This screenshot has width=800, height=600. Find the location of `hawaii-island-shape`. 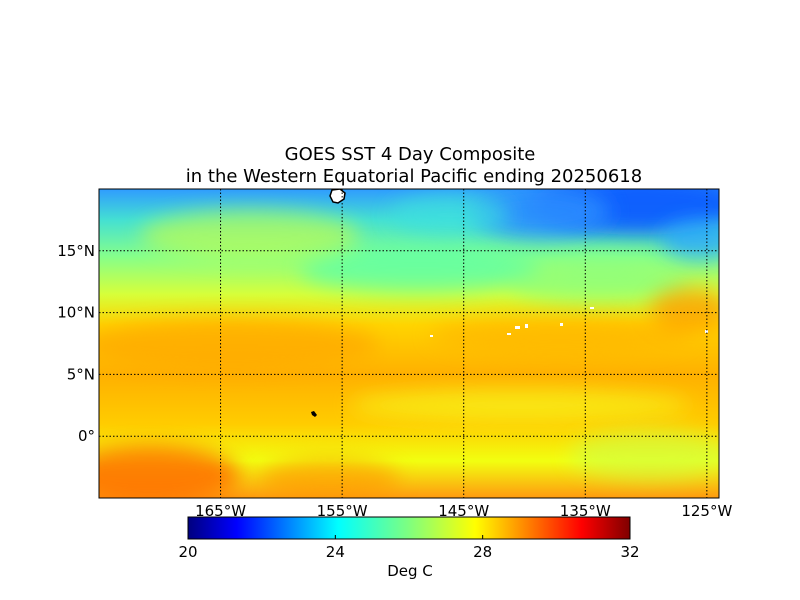

hawaii-island-shape is located at coordinates (337, 196).